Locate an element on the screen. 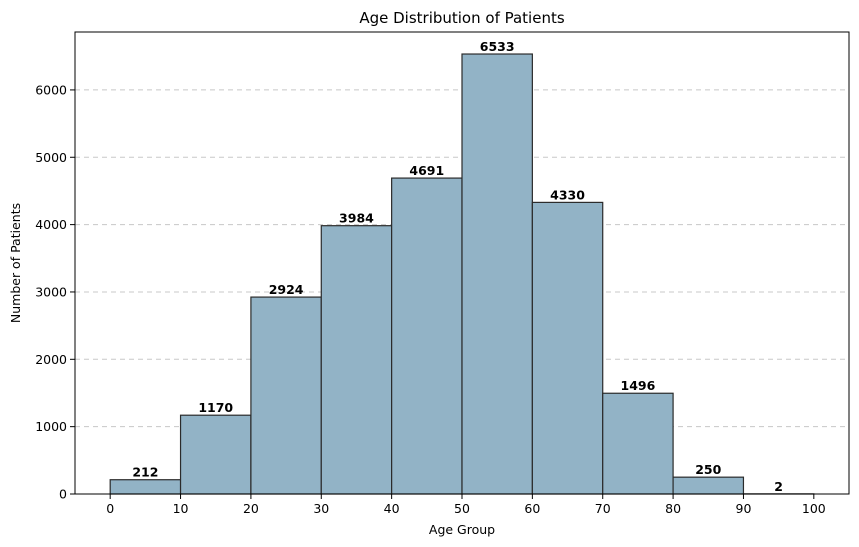 The width and height of the screenshot is (859, 547). x-tick-label-8: 80 is located at coordinates (673, 508).